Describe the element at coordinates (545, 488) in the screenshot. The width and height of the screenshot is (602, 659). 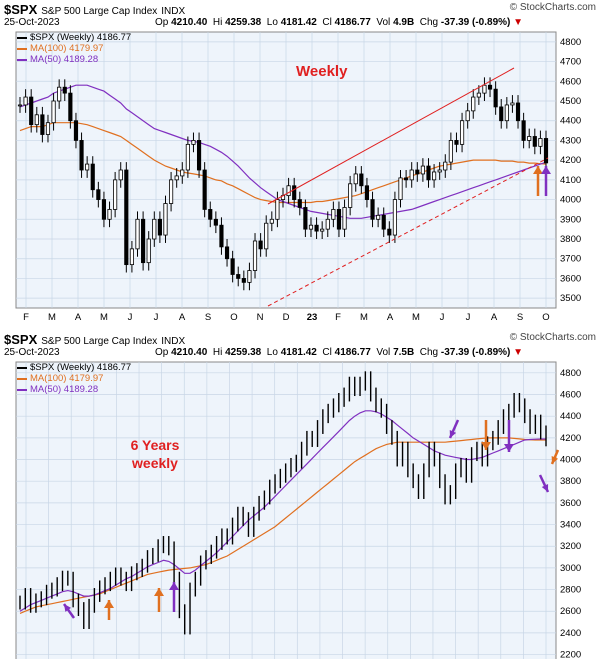
I see `purple-arrow-5-head` at that location.